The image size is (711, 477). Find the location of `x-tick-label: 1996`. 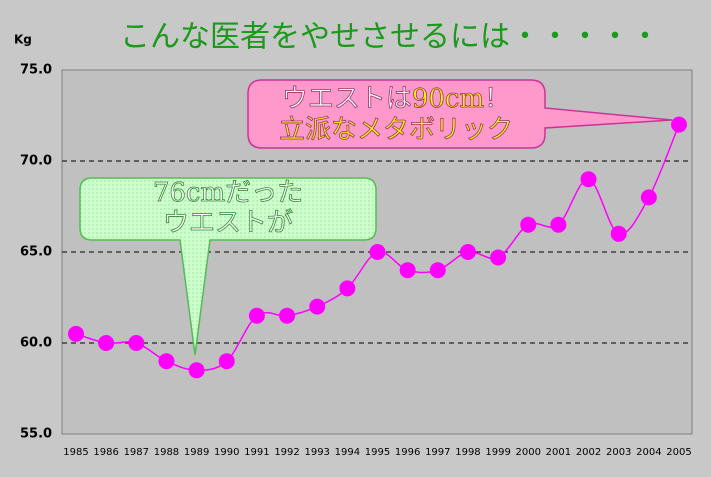

x-tick-label: 1996 is located at coordinates (407, 452).